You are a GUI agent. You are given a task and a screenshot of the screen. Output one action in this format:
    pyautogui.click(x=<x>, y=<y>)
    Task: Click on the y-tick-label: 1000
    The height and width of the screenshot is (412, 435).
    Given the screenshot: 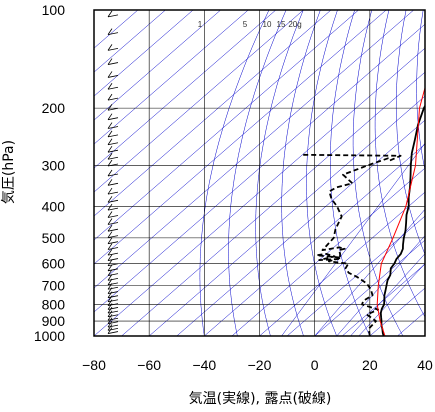 What is the action you would take?
    pyautogui.click(x=49, y=336)
    